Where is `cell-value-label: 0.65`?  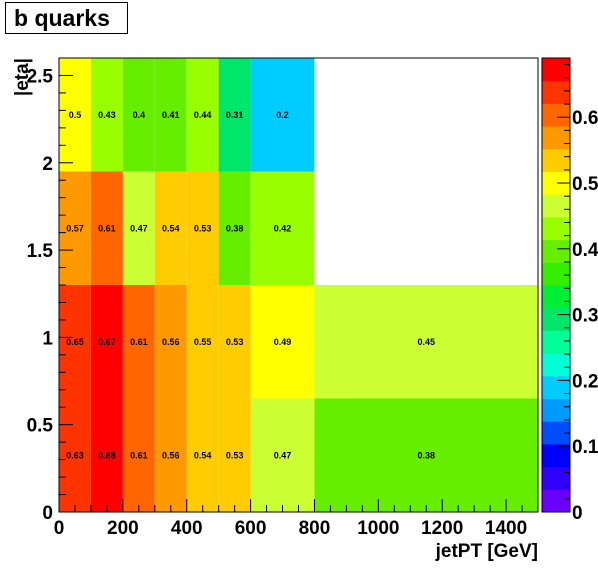 cell-value-label: 0.65 is located at coordinates (75, 342).